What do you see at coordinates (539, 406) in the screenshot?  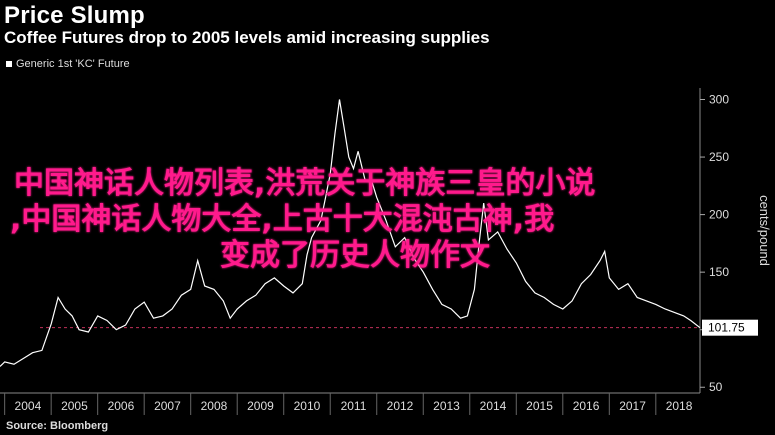 I see `x-tick-label: 2015` at bounding box center [539, 406].